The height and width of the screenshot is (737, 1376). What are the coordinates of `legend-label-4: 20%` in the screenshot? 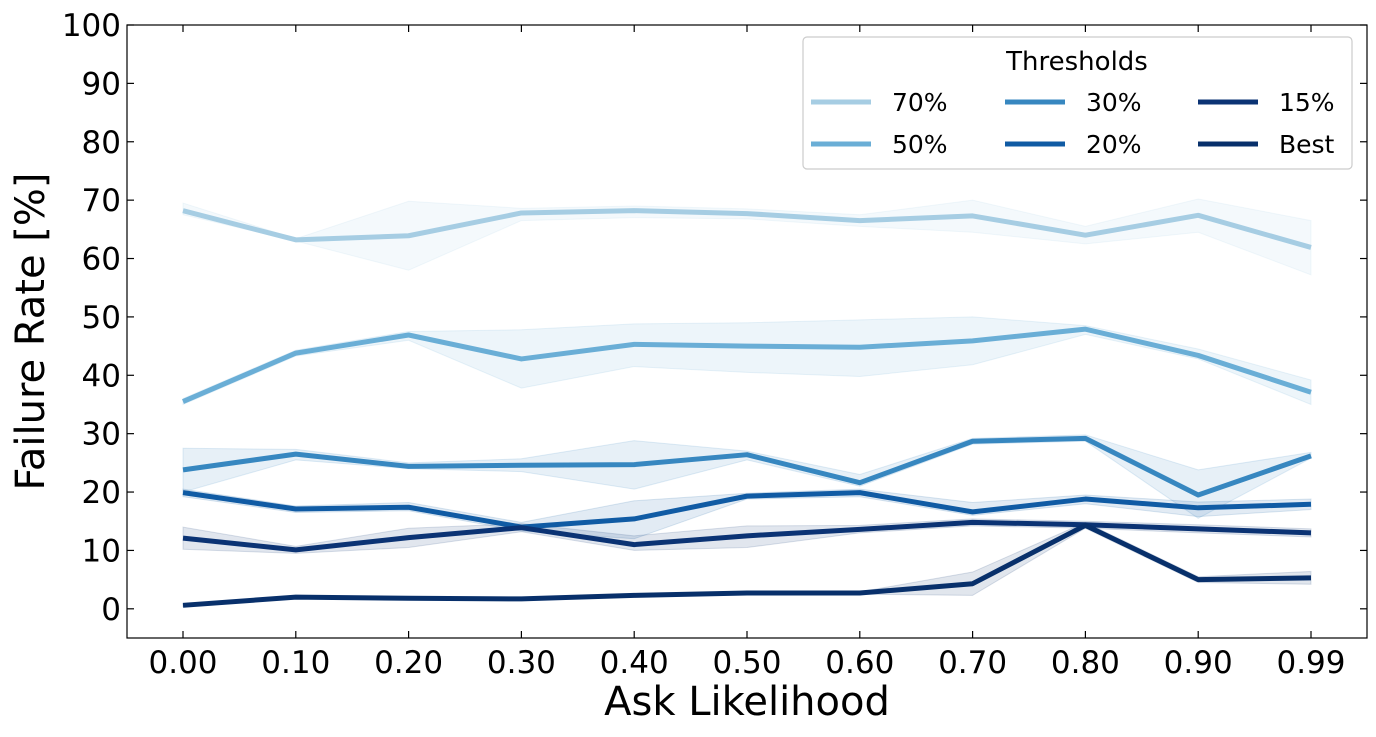 It's located at (1114, 144).